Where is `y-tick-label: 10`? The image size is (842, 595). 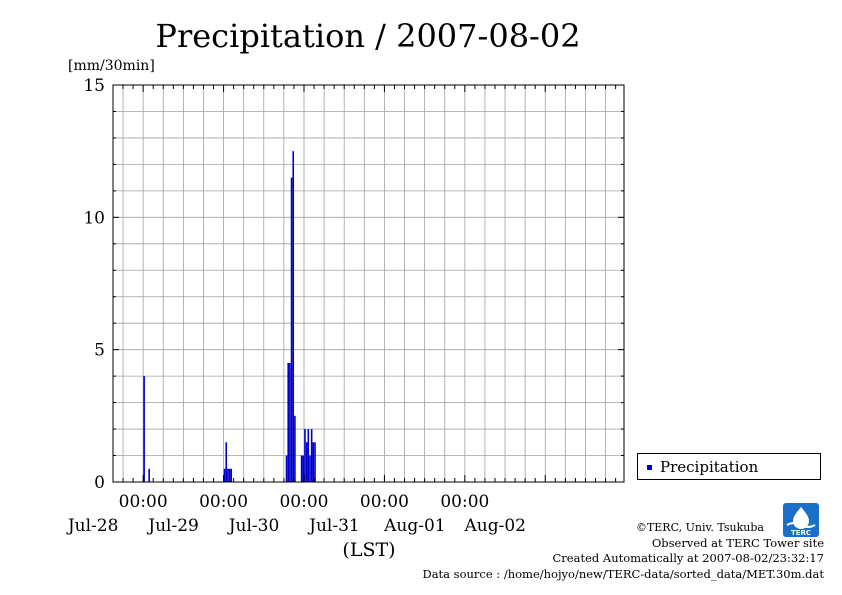 y-tick-label: 10 is located at coordinates (94, 218).